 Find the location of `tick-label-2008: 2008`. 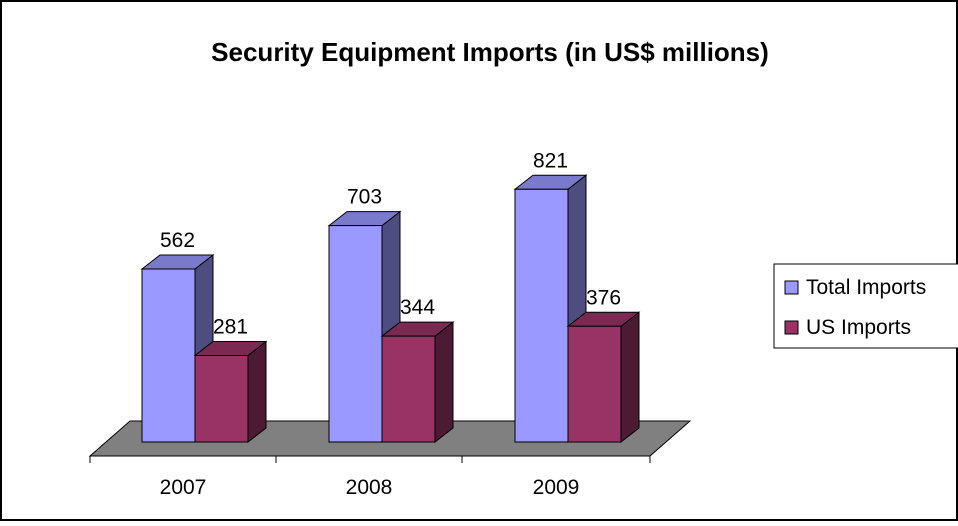

tick-label-2008: 2008 is located at coordinates (369, 487).